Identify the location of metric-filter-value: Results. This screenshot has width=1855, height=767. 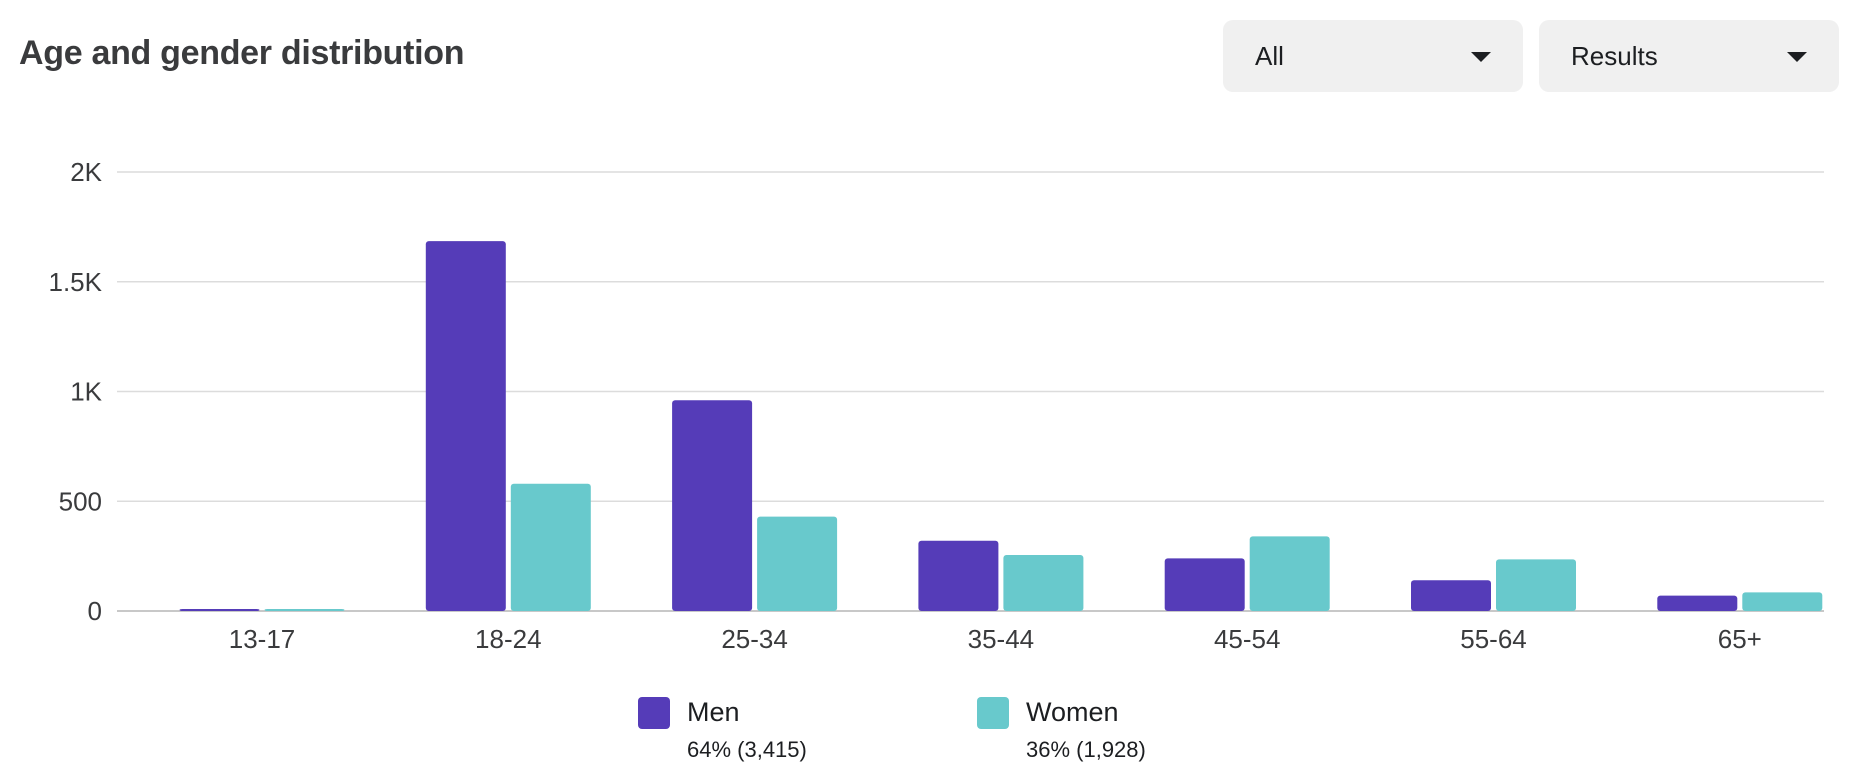
(1614, 56).